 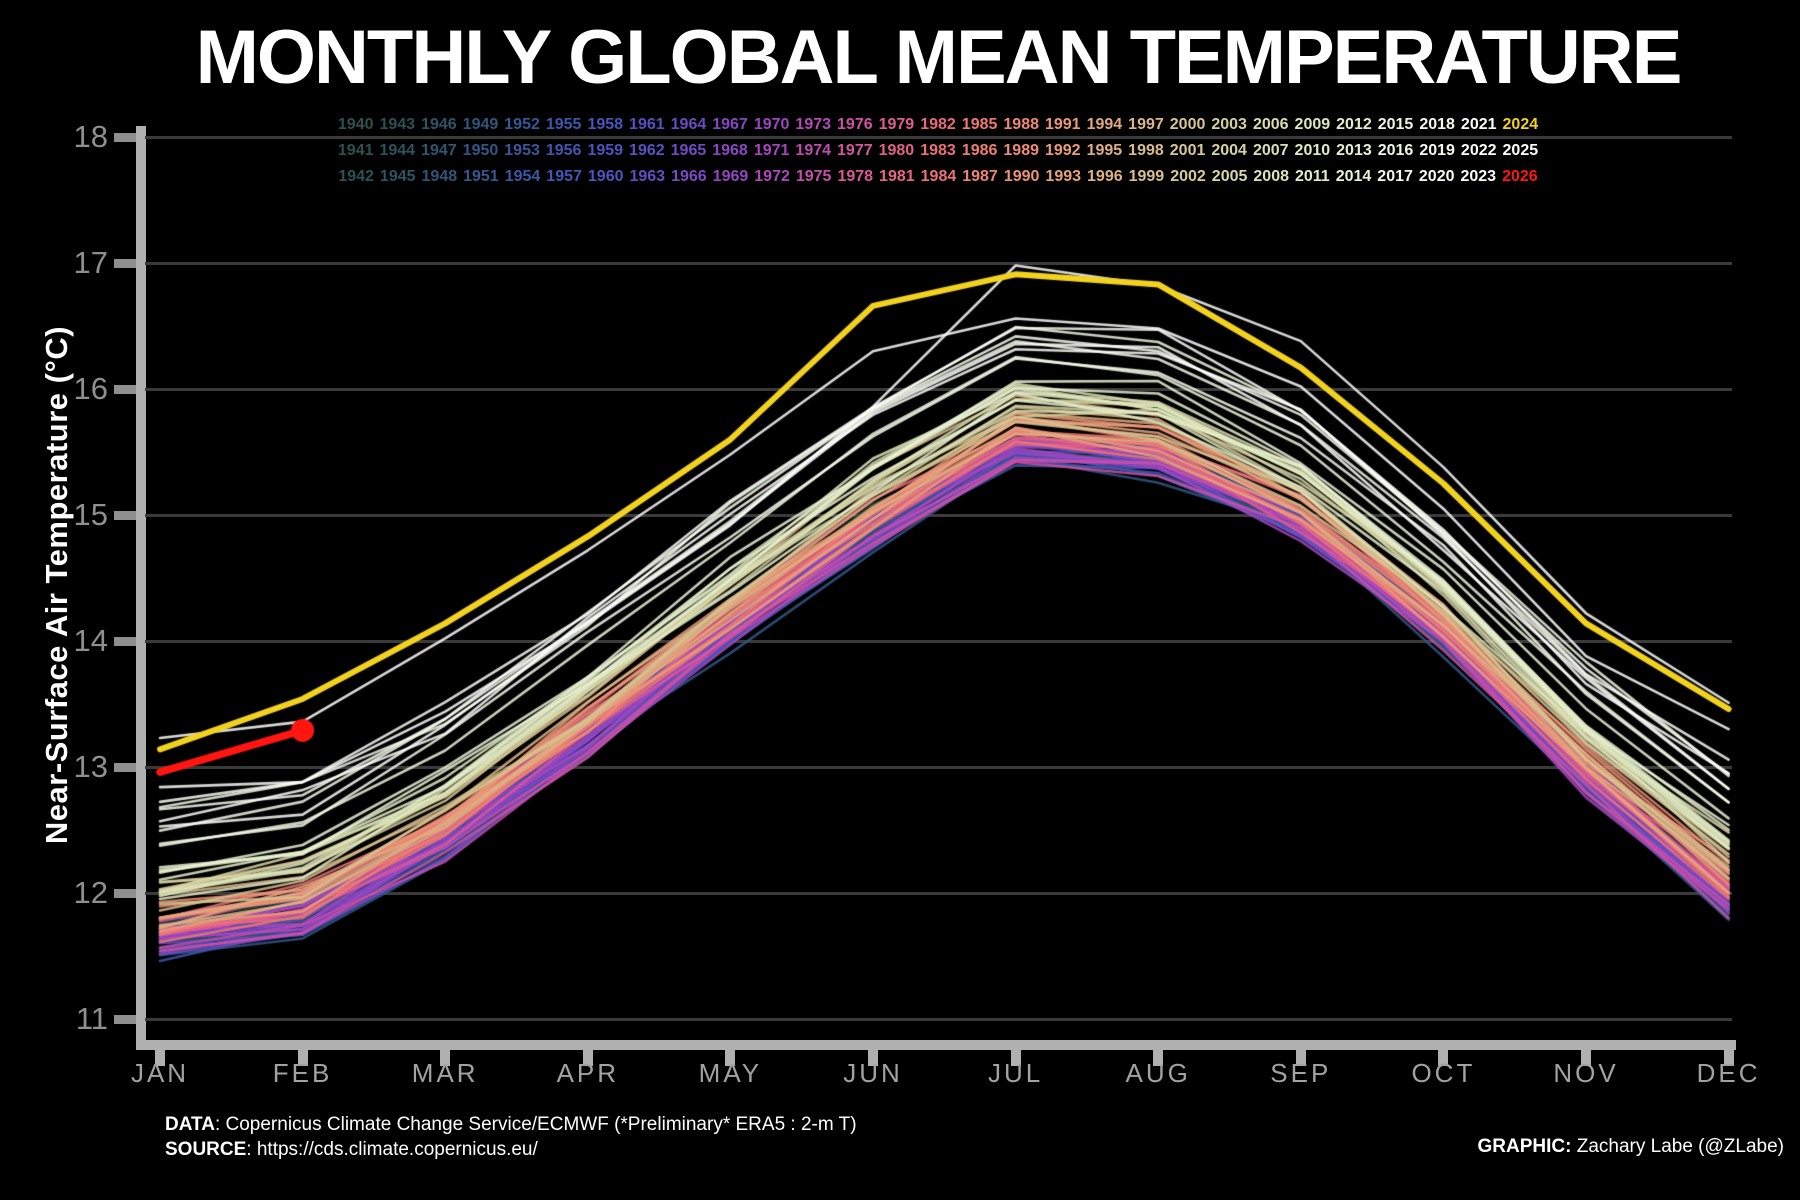 I want to click on footer-graphic-label: GRAPHIC:, so click(x=1524, y=1146).